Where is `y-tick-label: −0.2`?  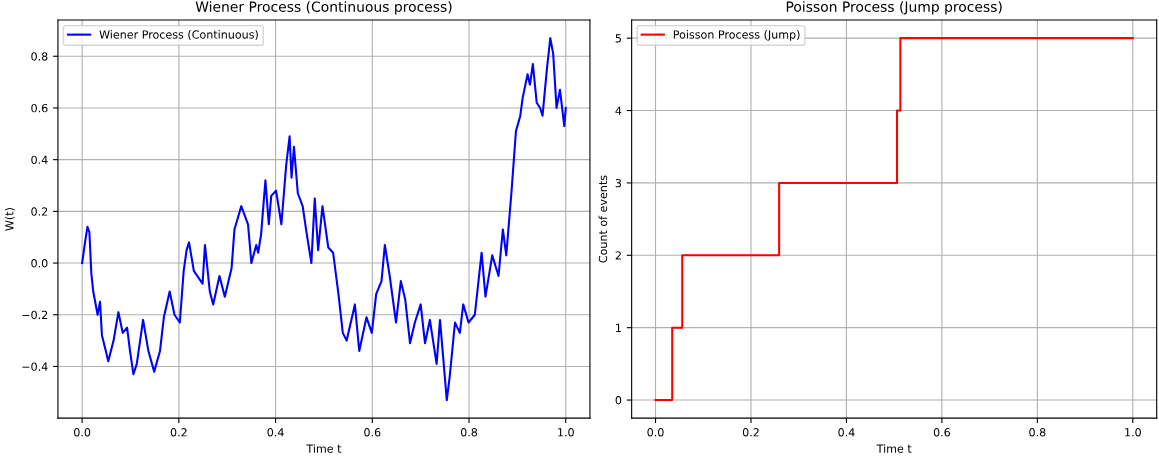
y-tick-label: −0.2 is located at coordinates (35, 315).